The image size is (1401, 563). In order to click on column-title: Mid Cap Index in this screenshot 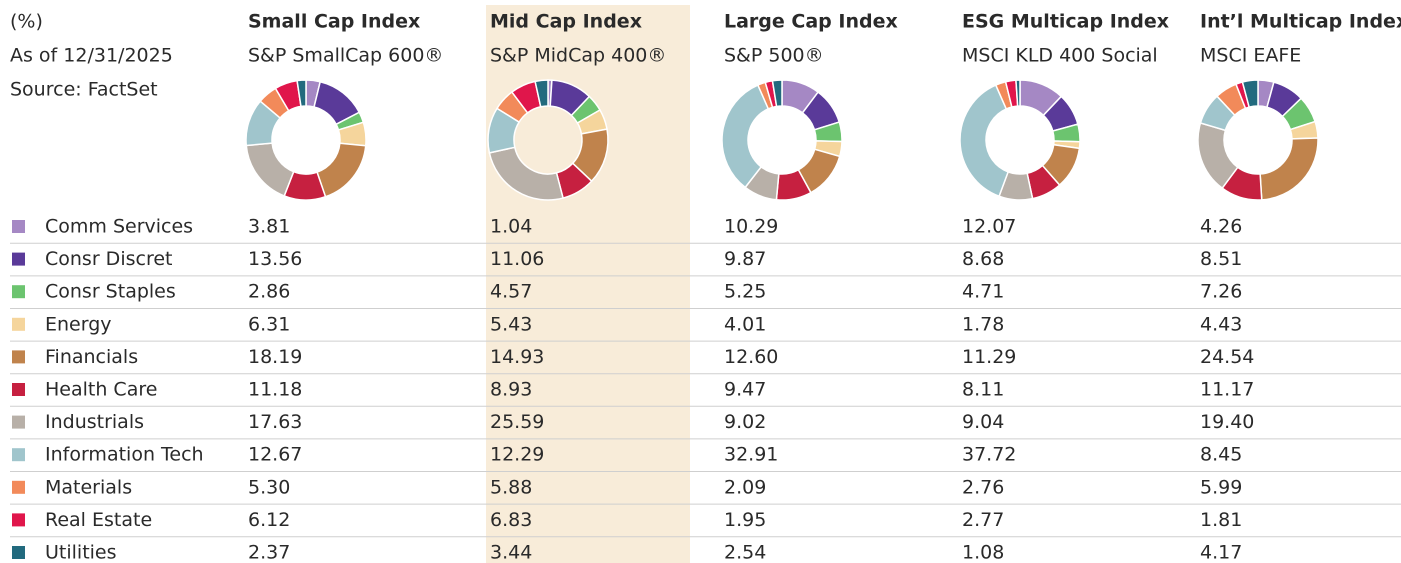, I will do `click(566, 22)`.